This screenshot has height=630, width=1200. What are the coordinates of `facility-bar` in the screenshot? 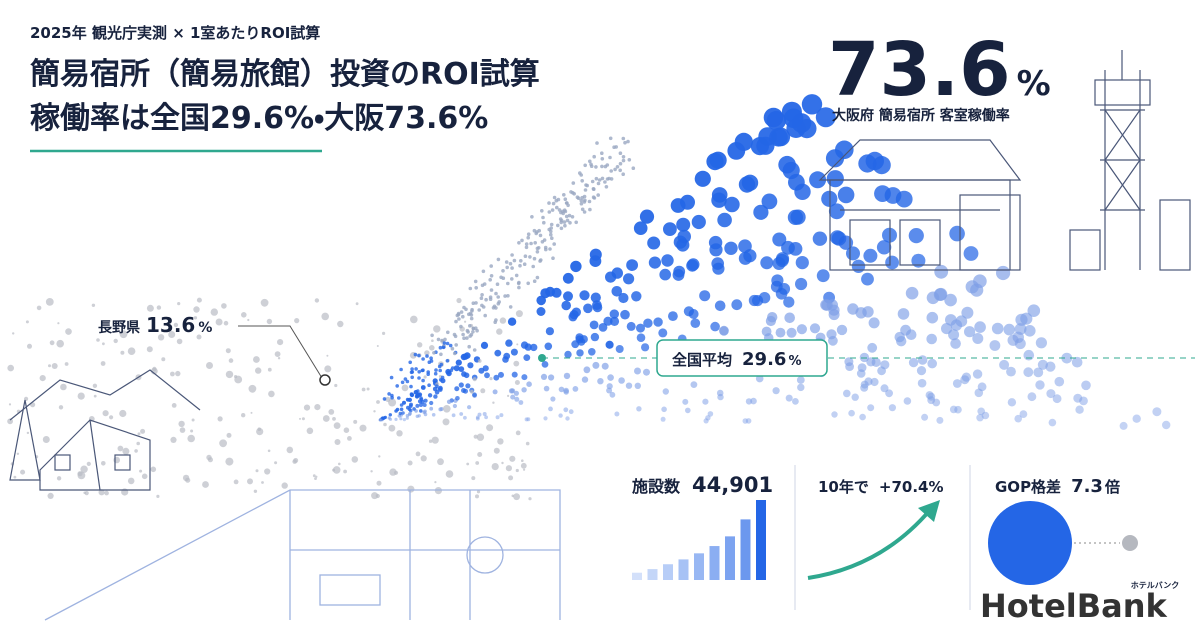 It's located at (730, 558).